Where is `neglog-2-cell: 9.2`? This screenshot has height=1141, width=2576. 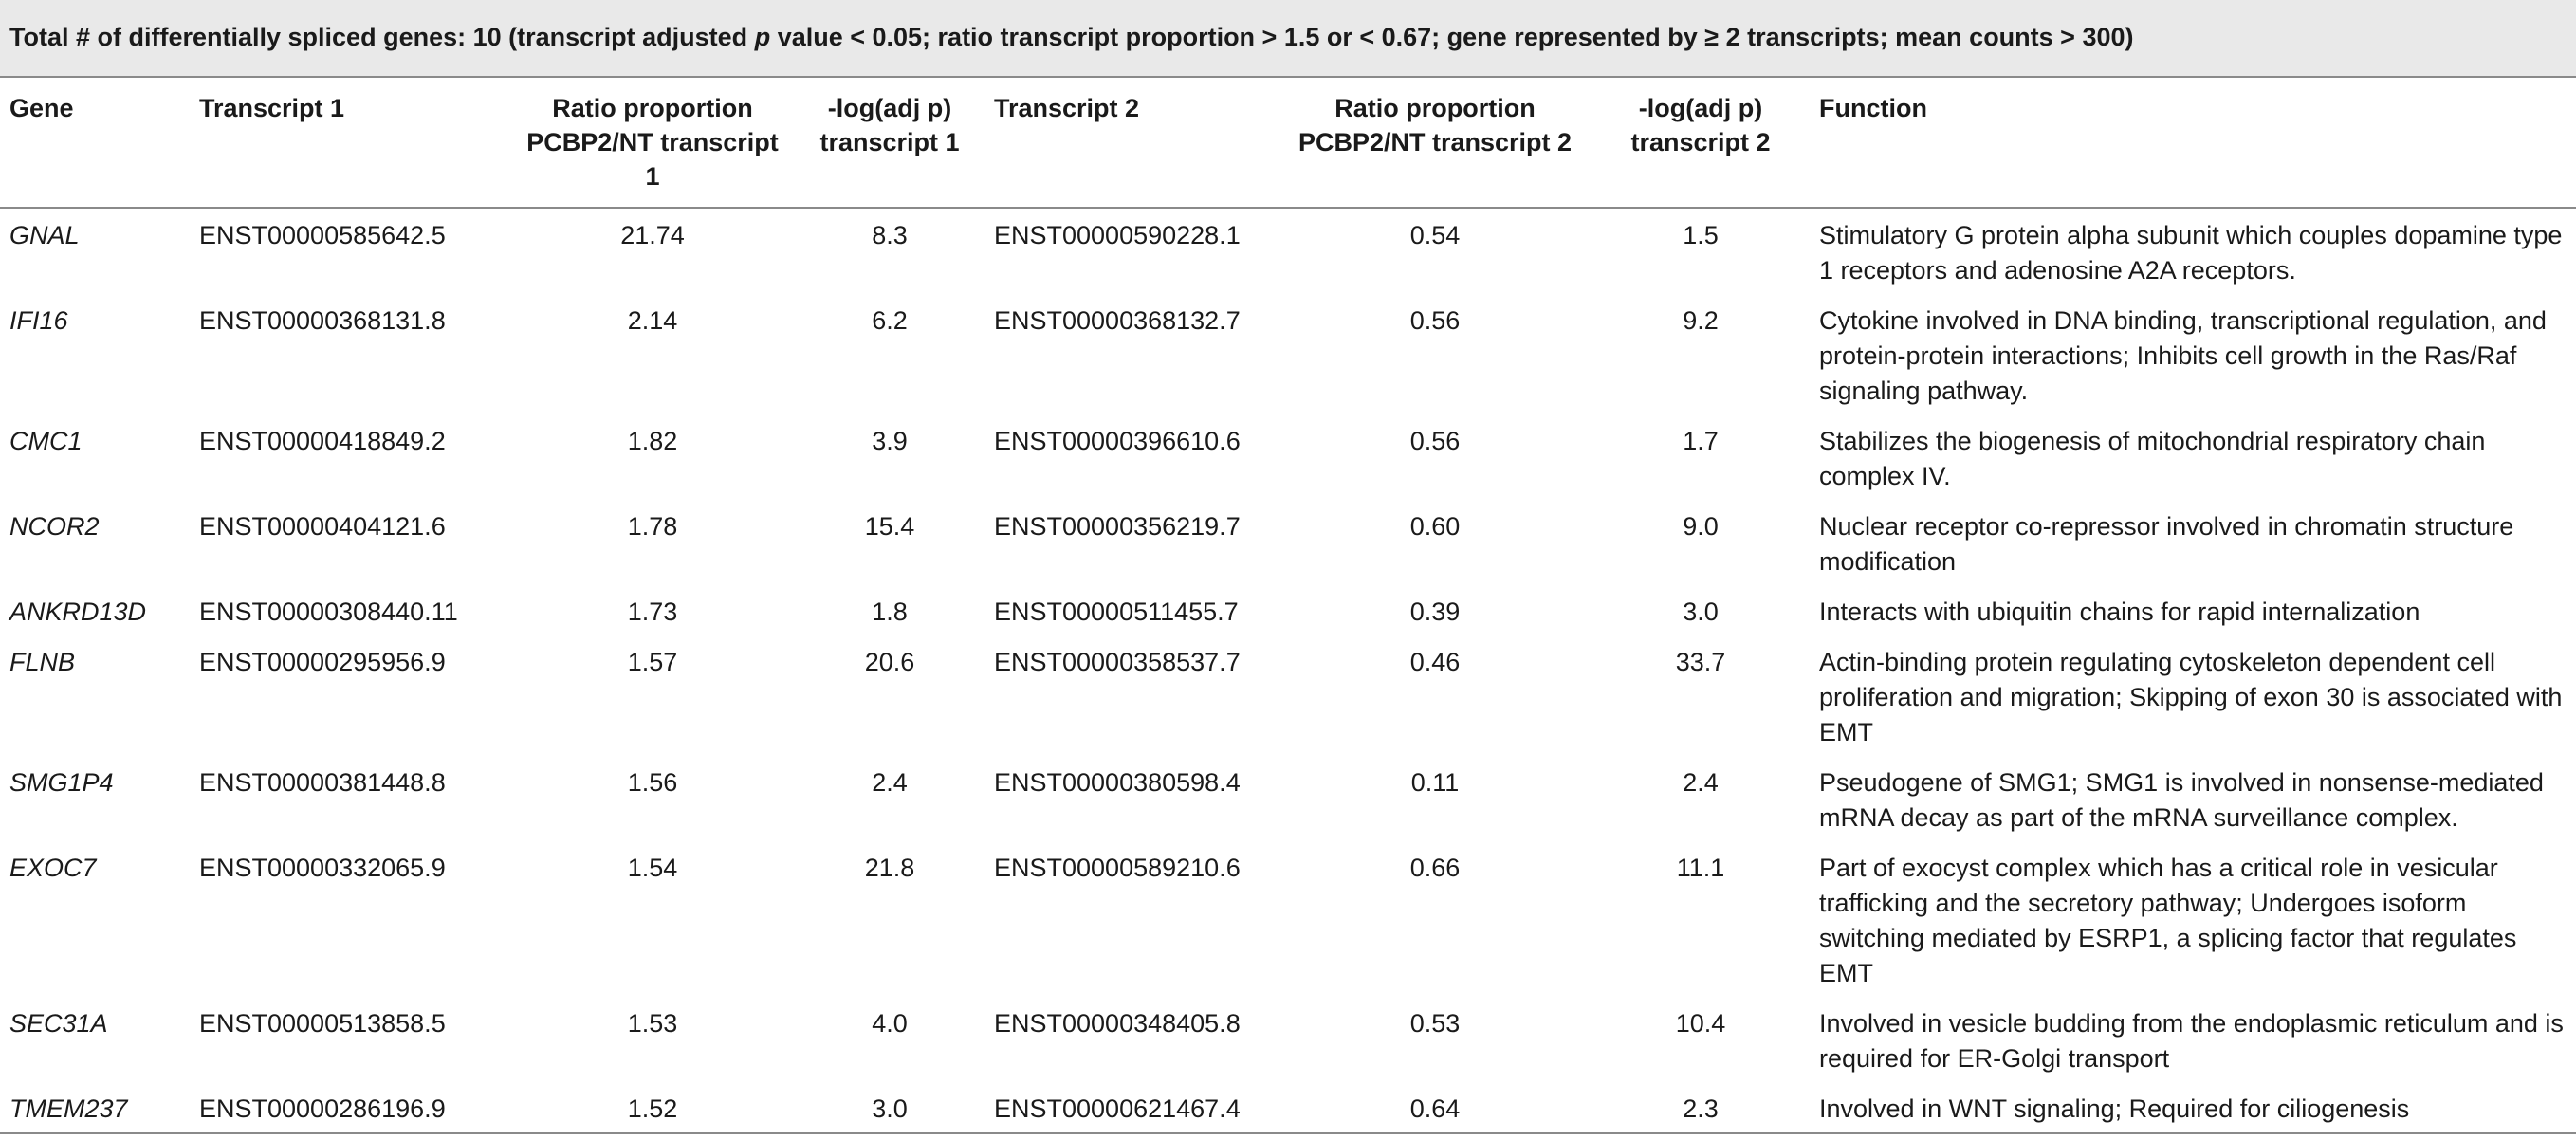
neglog-2-cell: 9.2 is located at coordinates (1701, 320).